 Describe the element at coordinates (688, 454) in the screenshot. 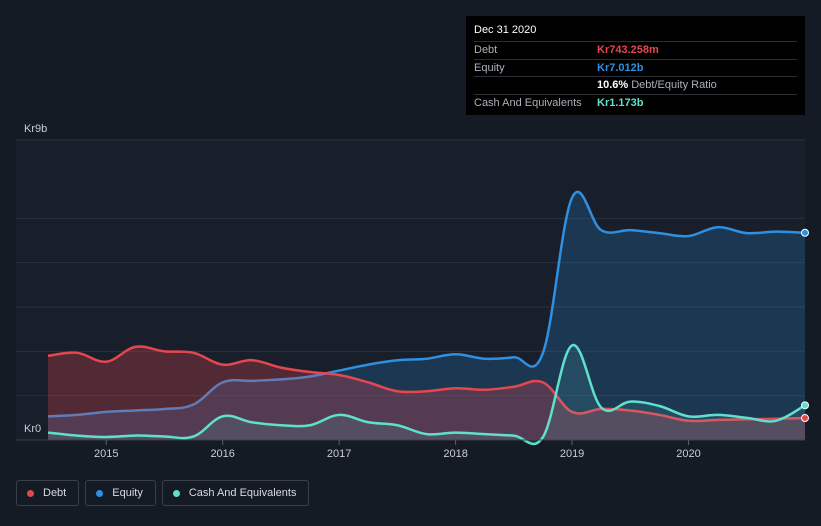

I see `x-tick-label: 2020` at that location.